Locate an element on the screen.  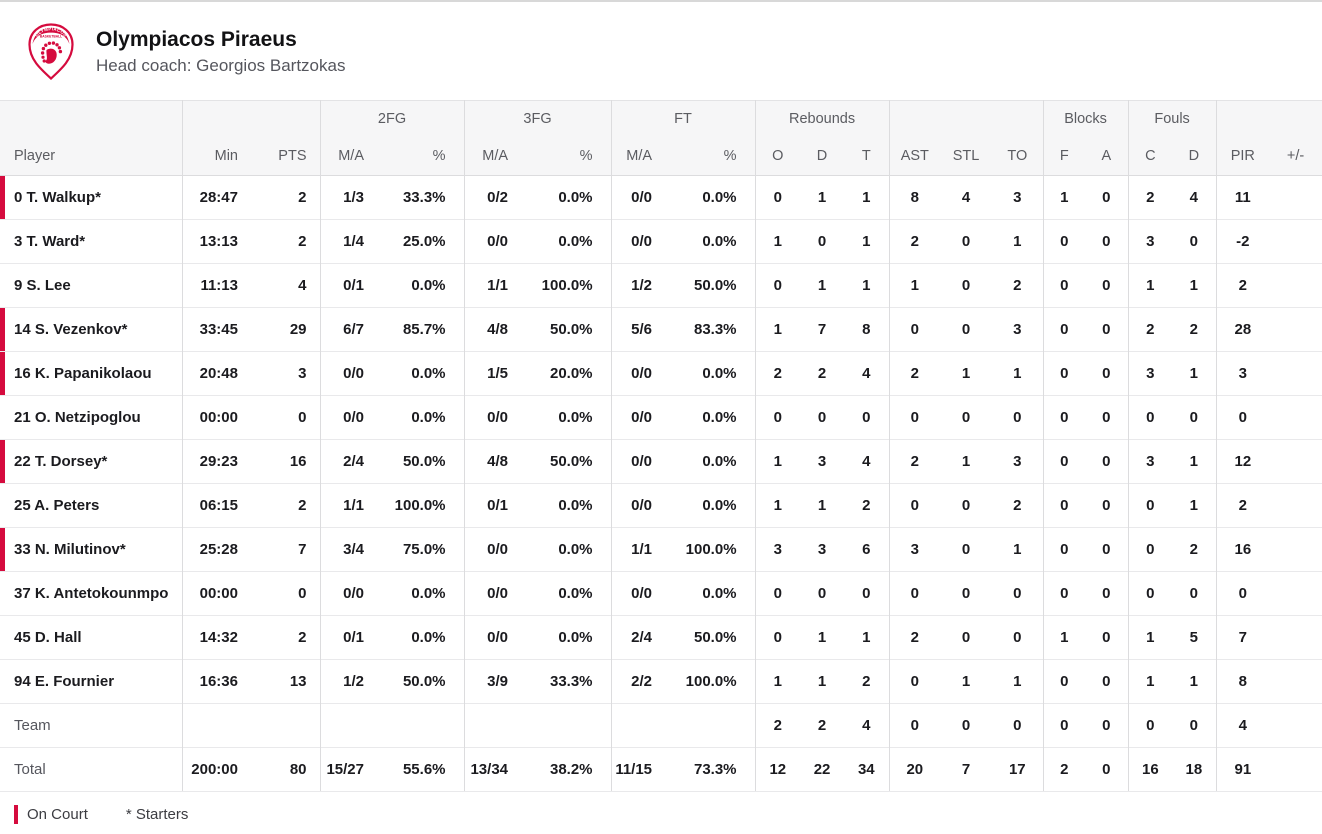
player-name: 14 S. Vezenkov* is located at coordinates (71, 329).